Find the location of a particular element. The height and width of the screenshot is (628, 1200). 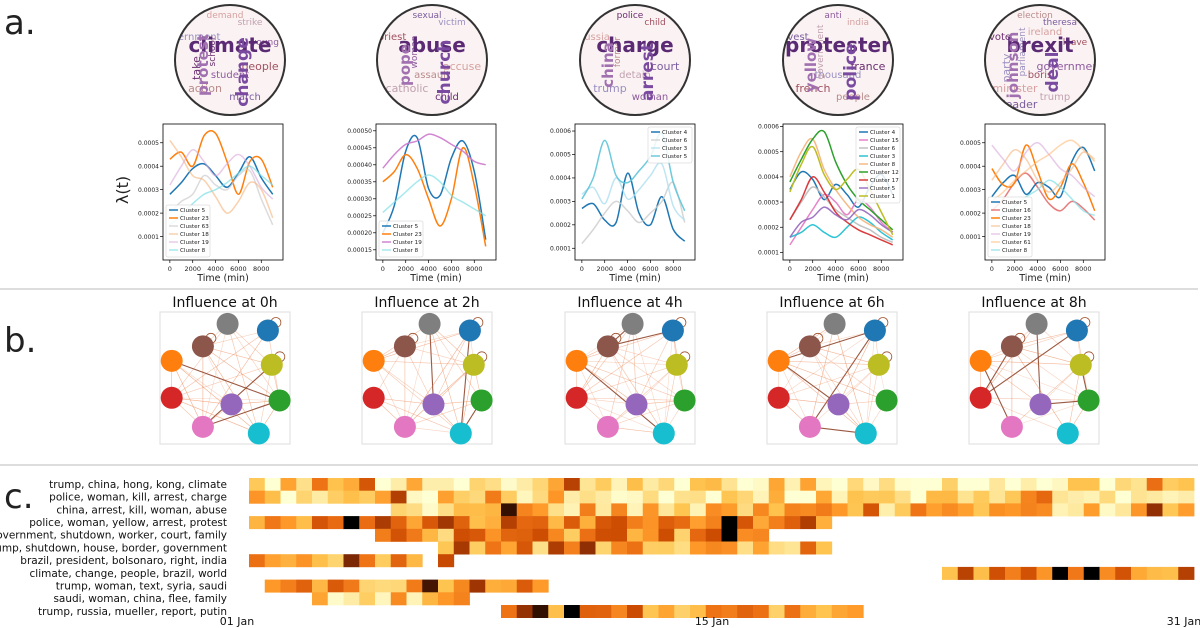

network-title: Influence at 2h is located at coordinates (426, 303).